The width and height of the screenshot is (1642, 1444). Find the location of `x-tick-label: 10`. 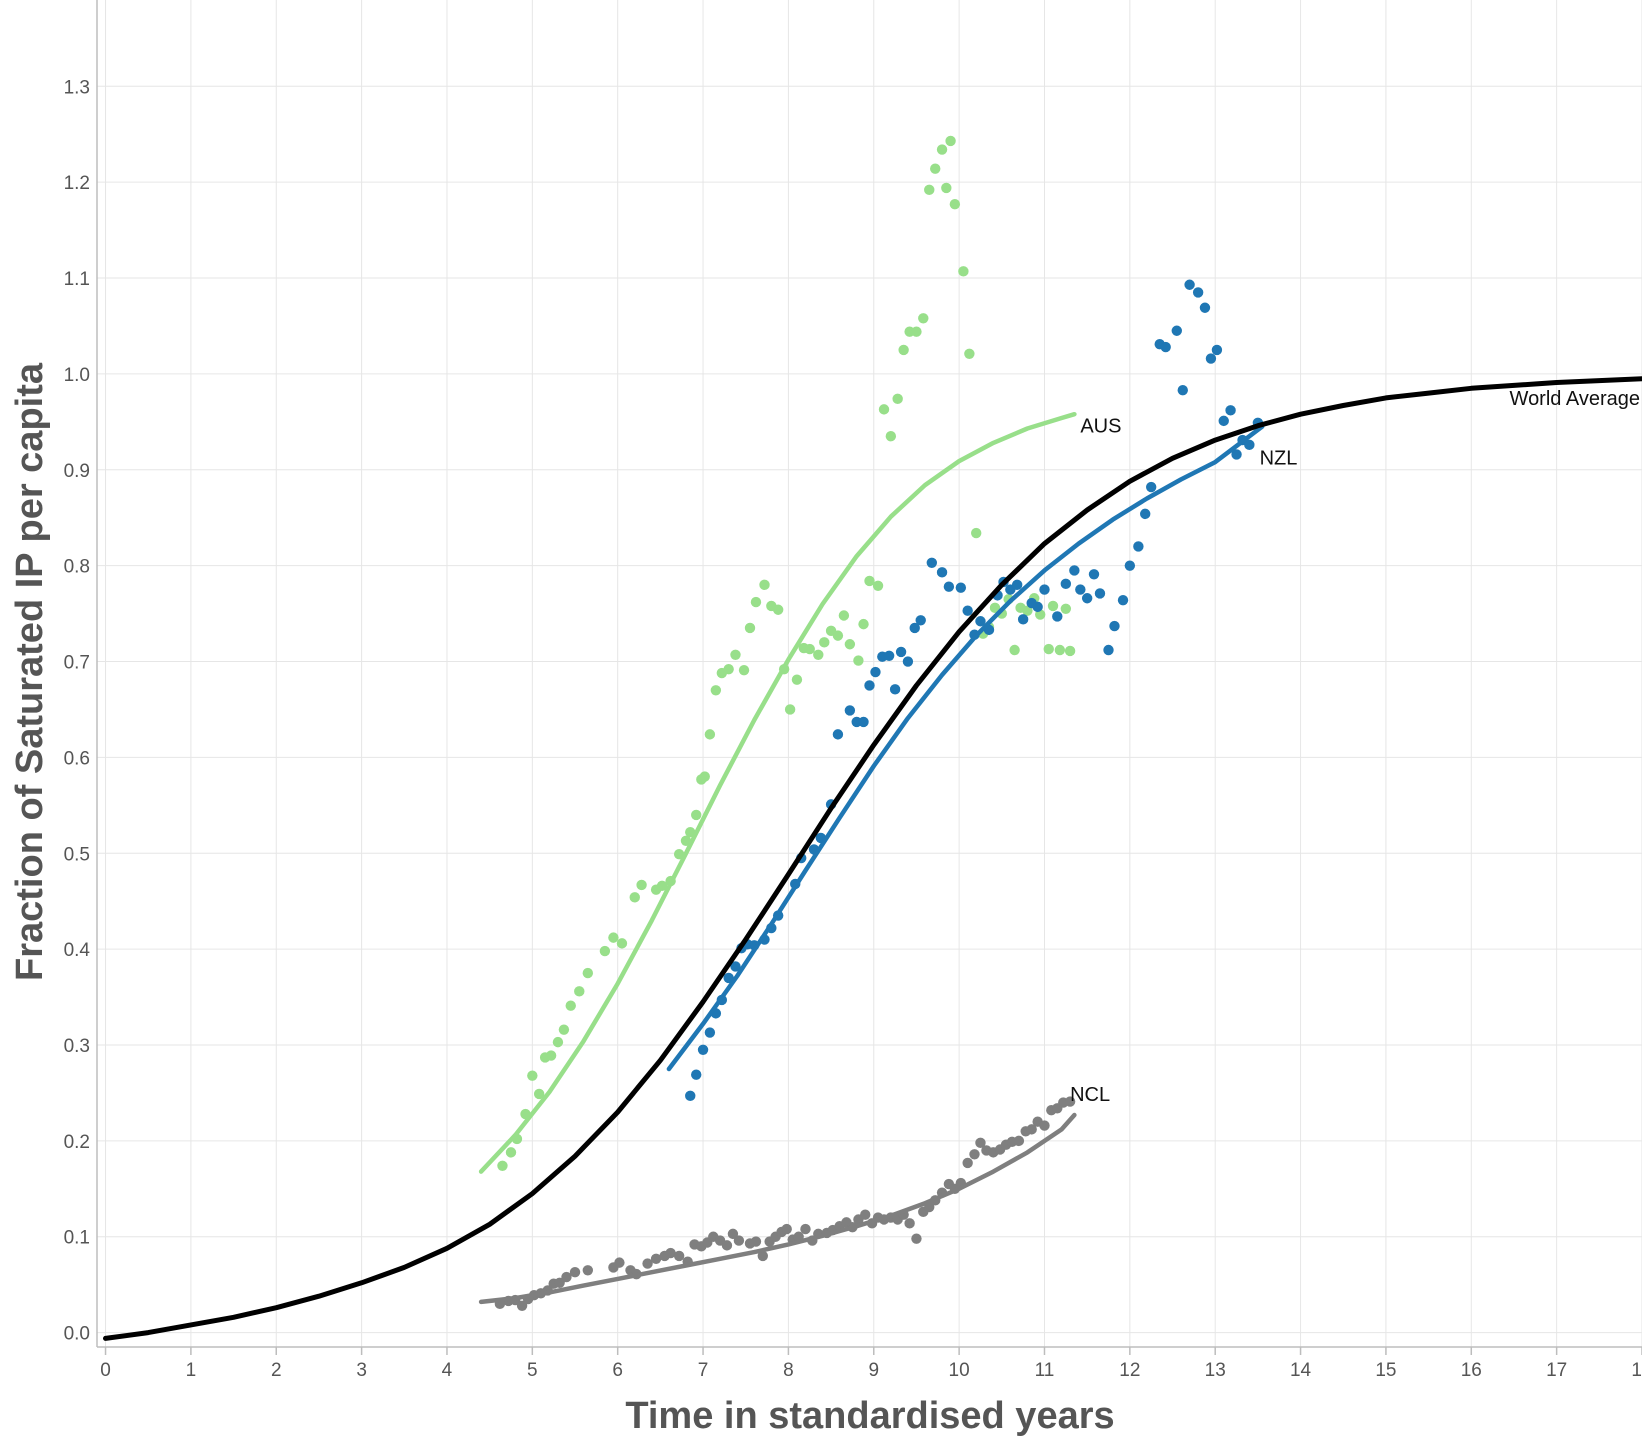

x-tick-label: 10 is located at coordinates (959, 1370).